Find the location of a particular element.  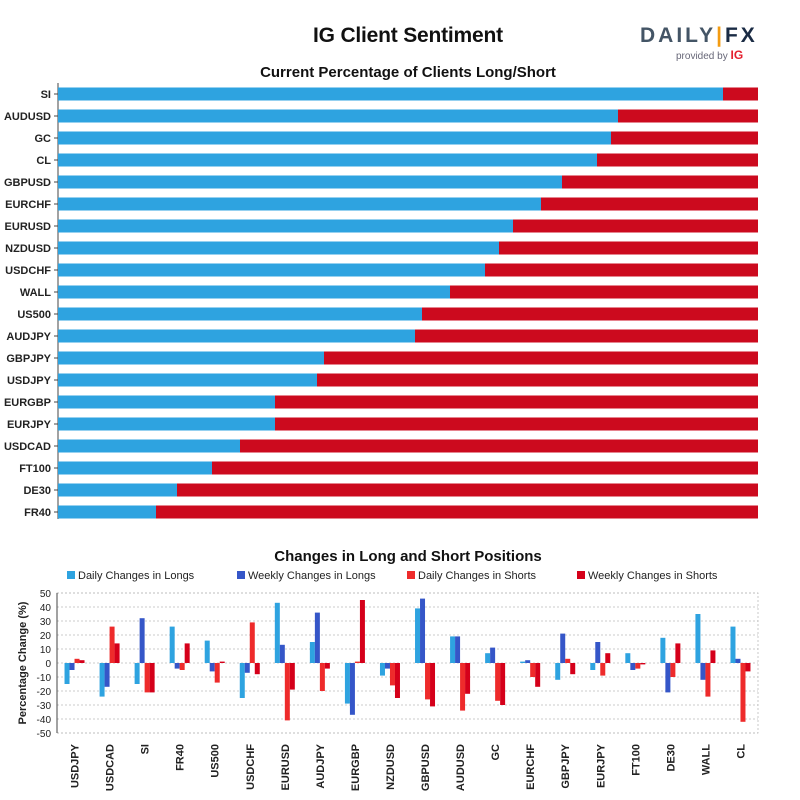

category-label: EURUSD is located at coordinates (286, 767).